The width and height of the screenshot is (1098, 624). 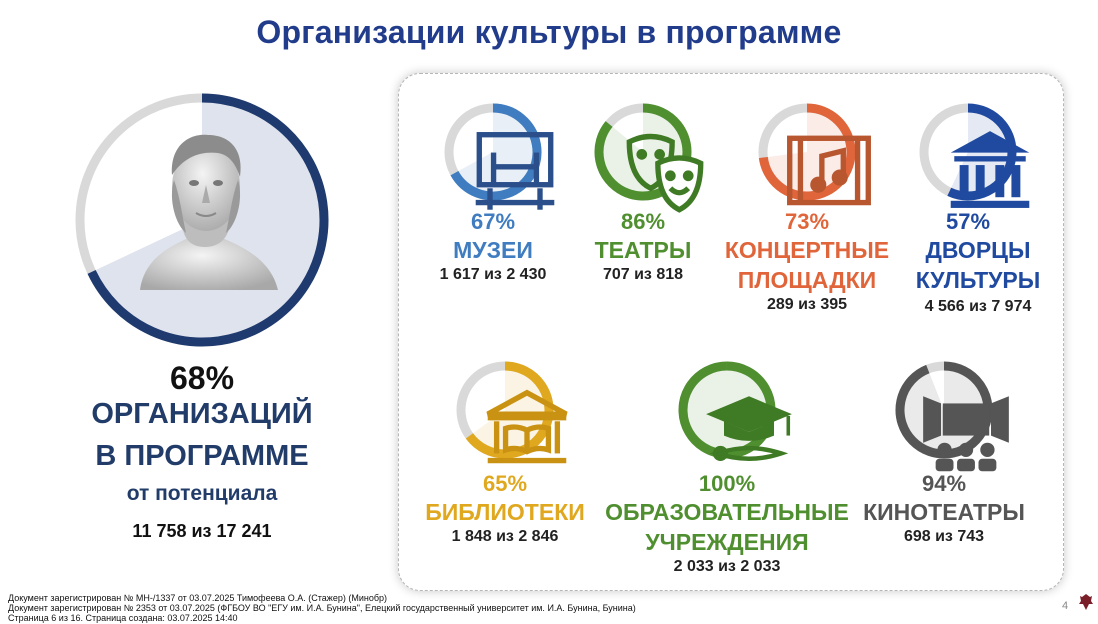 I want to click on summary-label-line2: В ПРОГРАММЕ, so click(x=202, y=456).